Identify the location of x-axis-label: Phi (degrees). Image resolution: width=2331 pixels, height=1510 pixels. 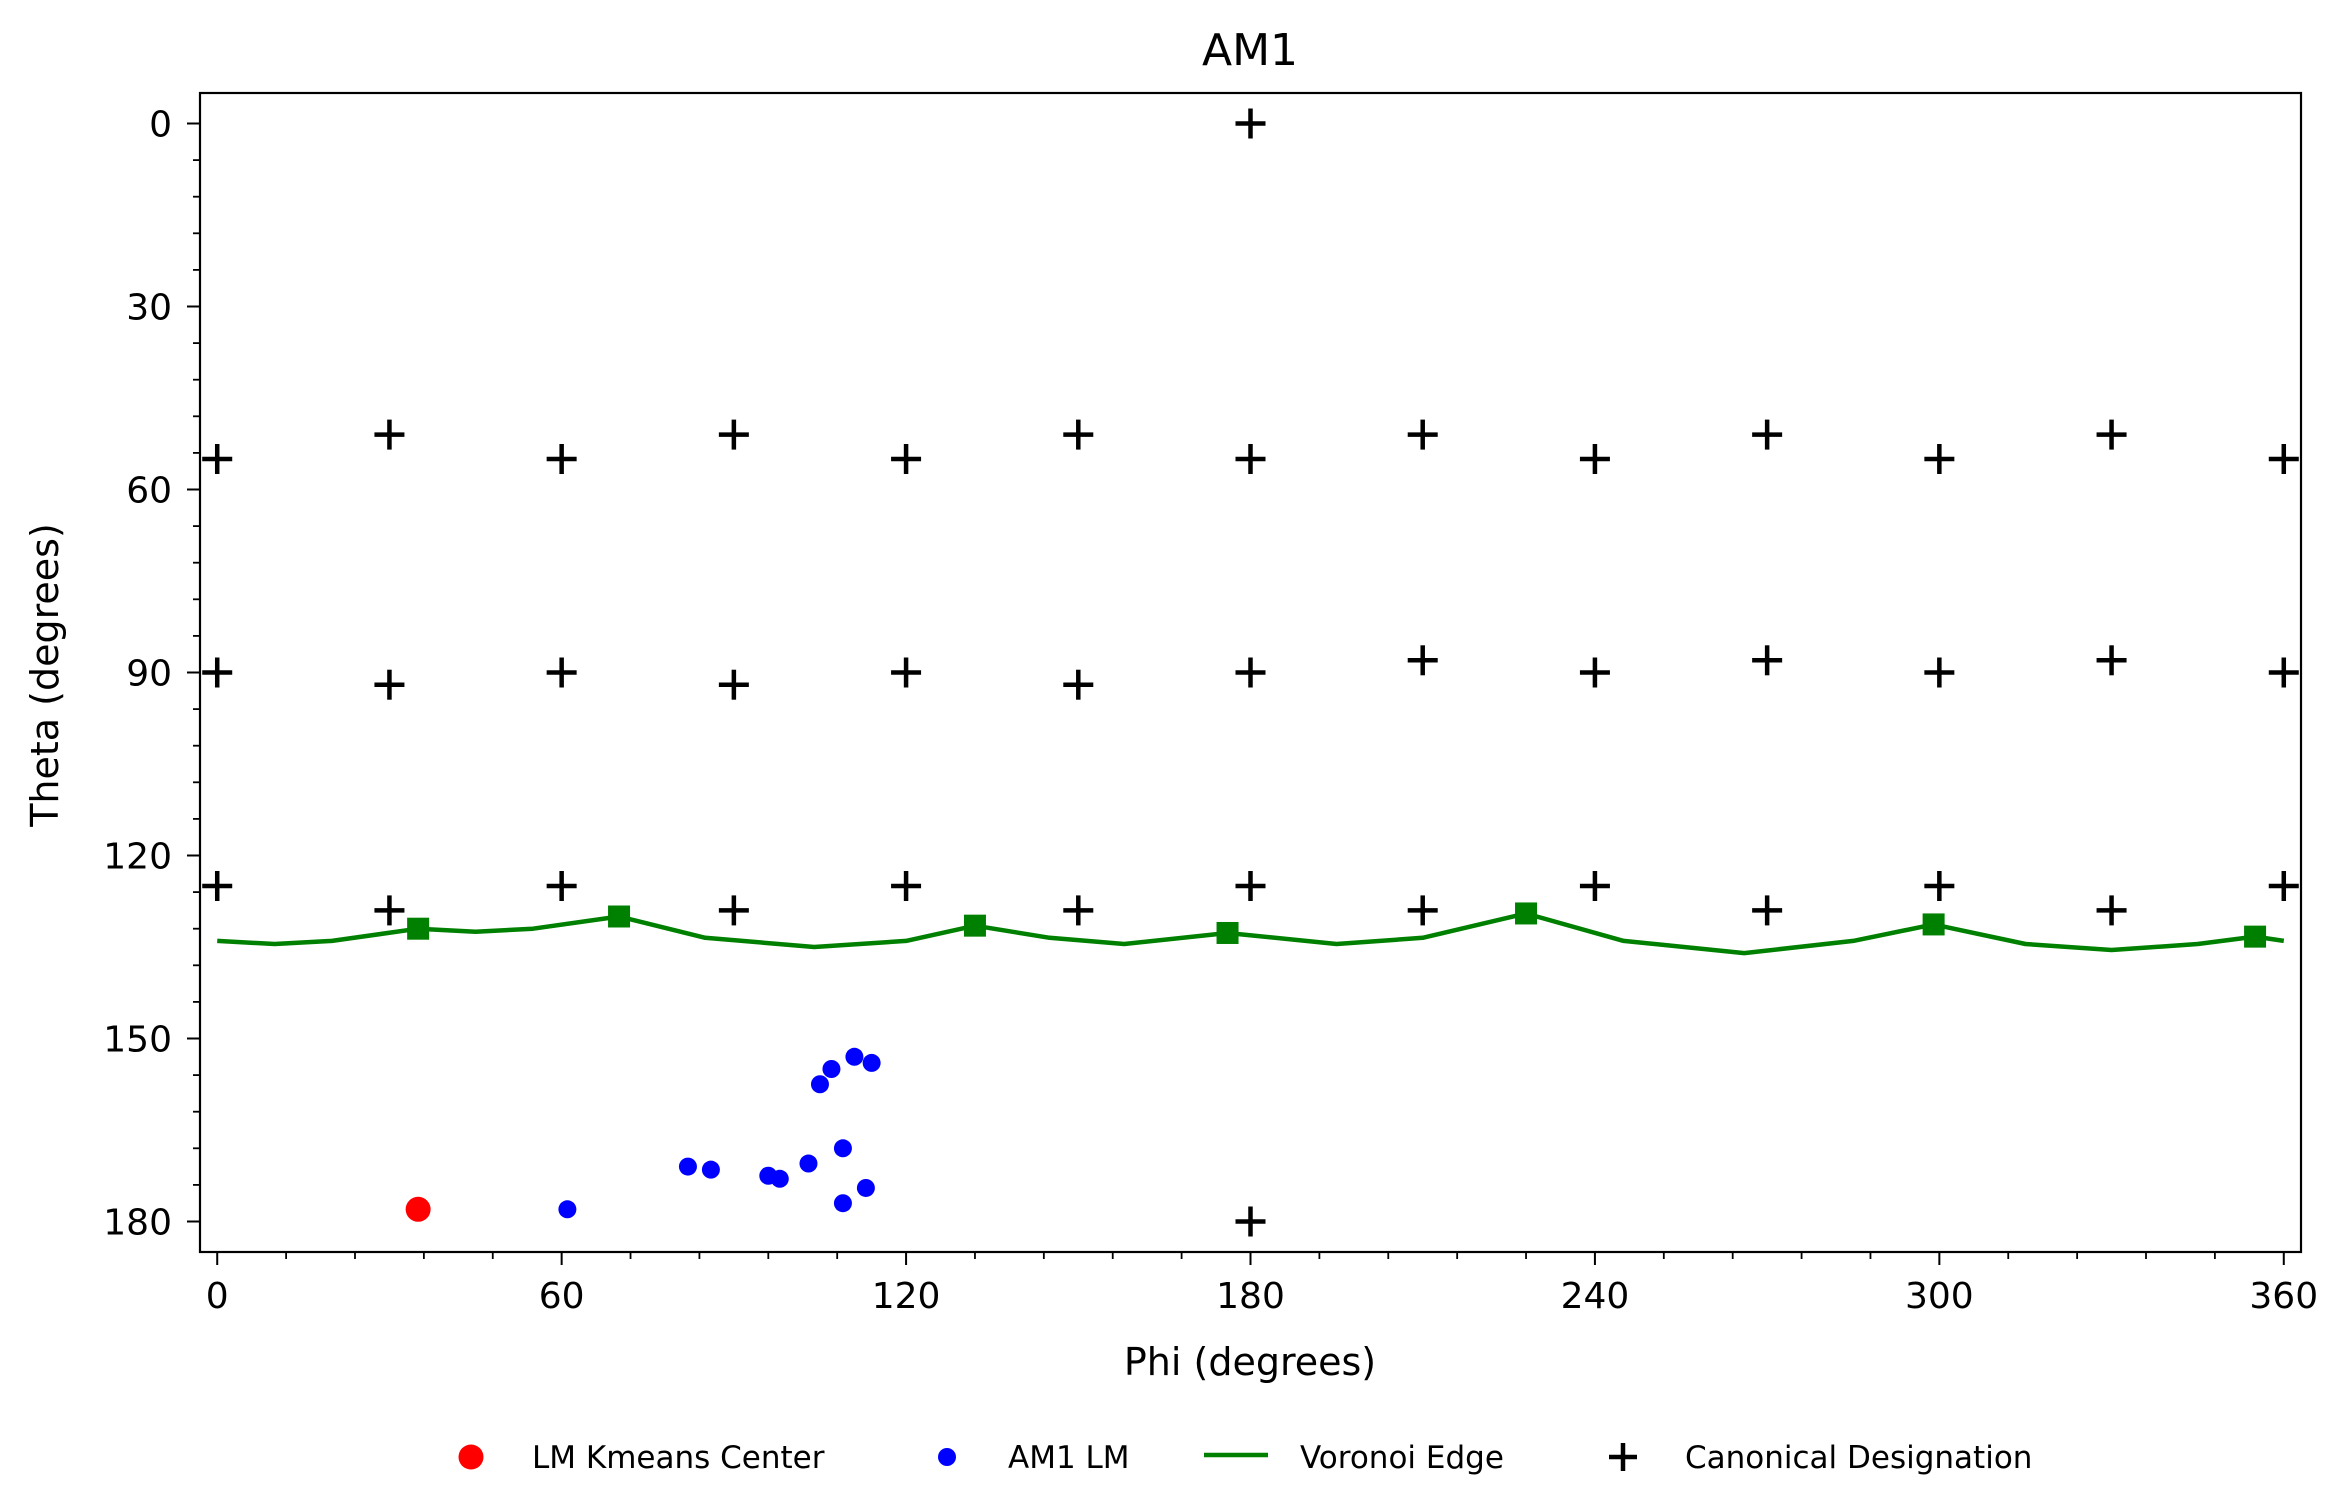
(1250, 1362).